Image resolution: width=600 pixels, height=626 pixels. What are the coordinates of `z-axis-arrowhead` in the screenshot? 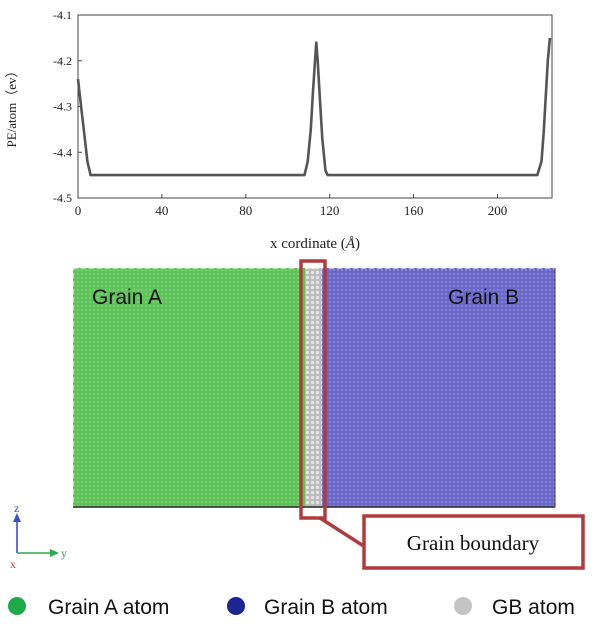 It's located at (17, 517).